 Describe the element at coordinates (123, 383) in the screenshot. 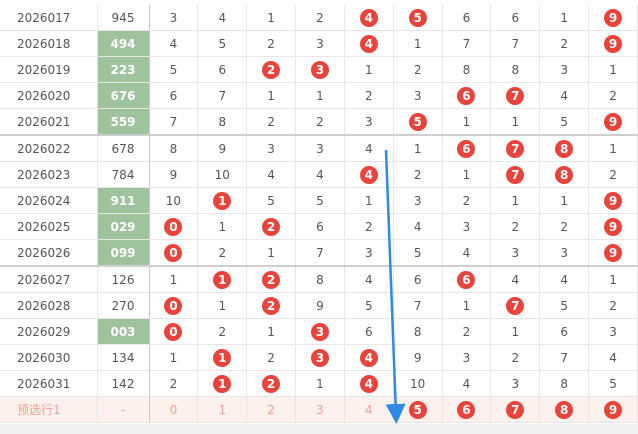

I see `number: 142` at that location.